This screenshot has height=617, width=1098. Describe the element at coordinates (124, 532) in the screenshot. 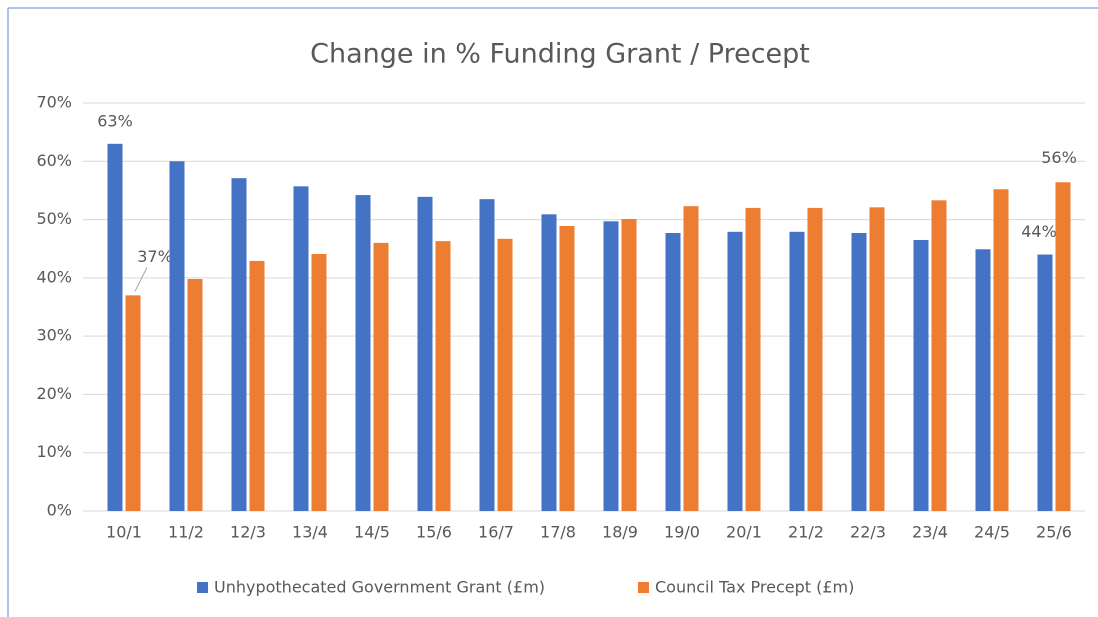

I see `x-tick-label: 10/1` at that location.